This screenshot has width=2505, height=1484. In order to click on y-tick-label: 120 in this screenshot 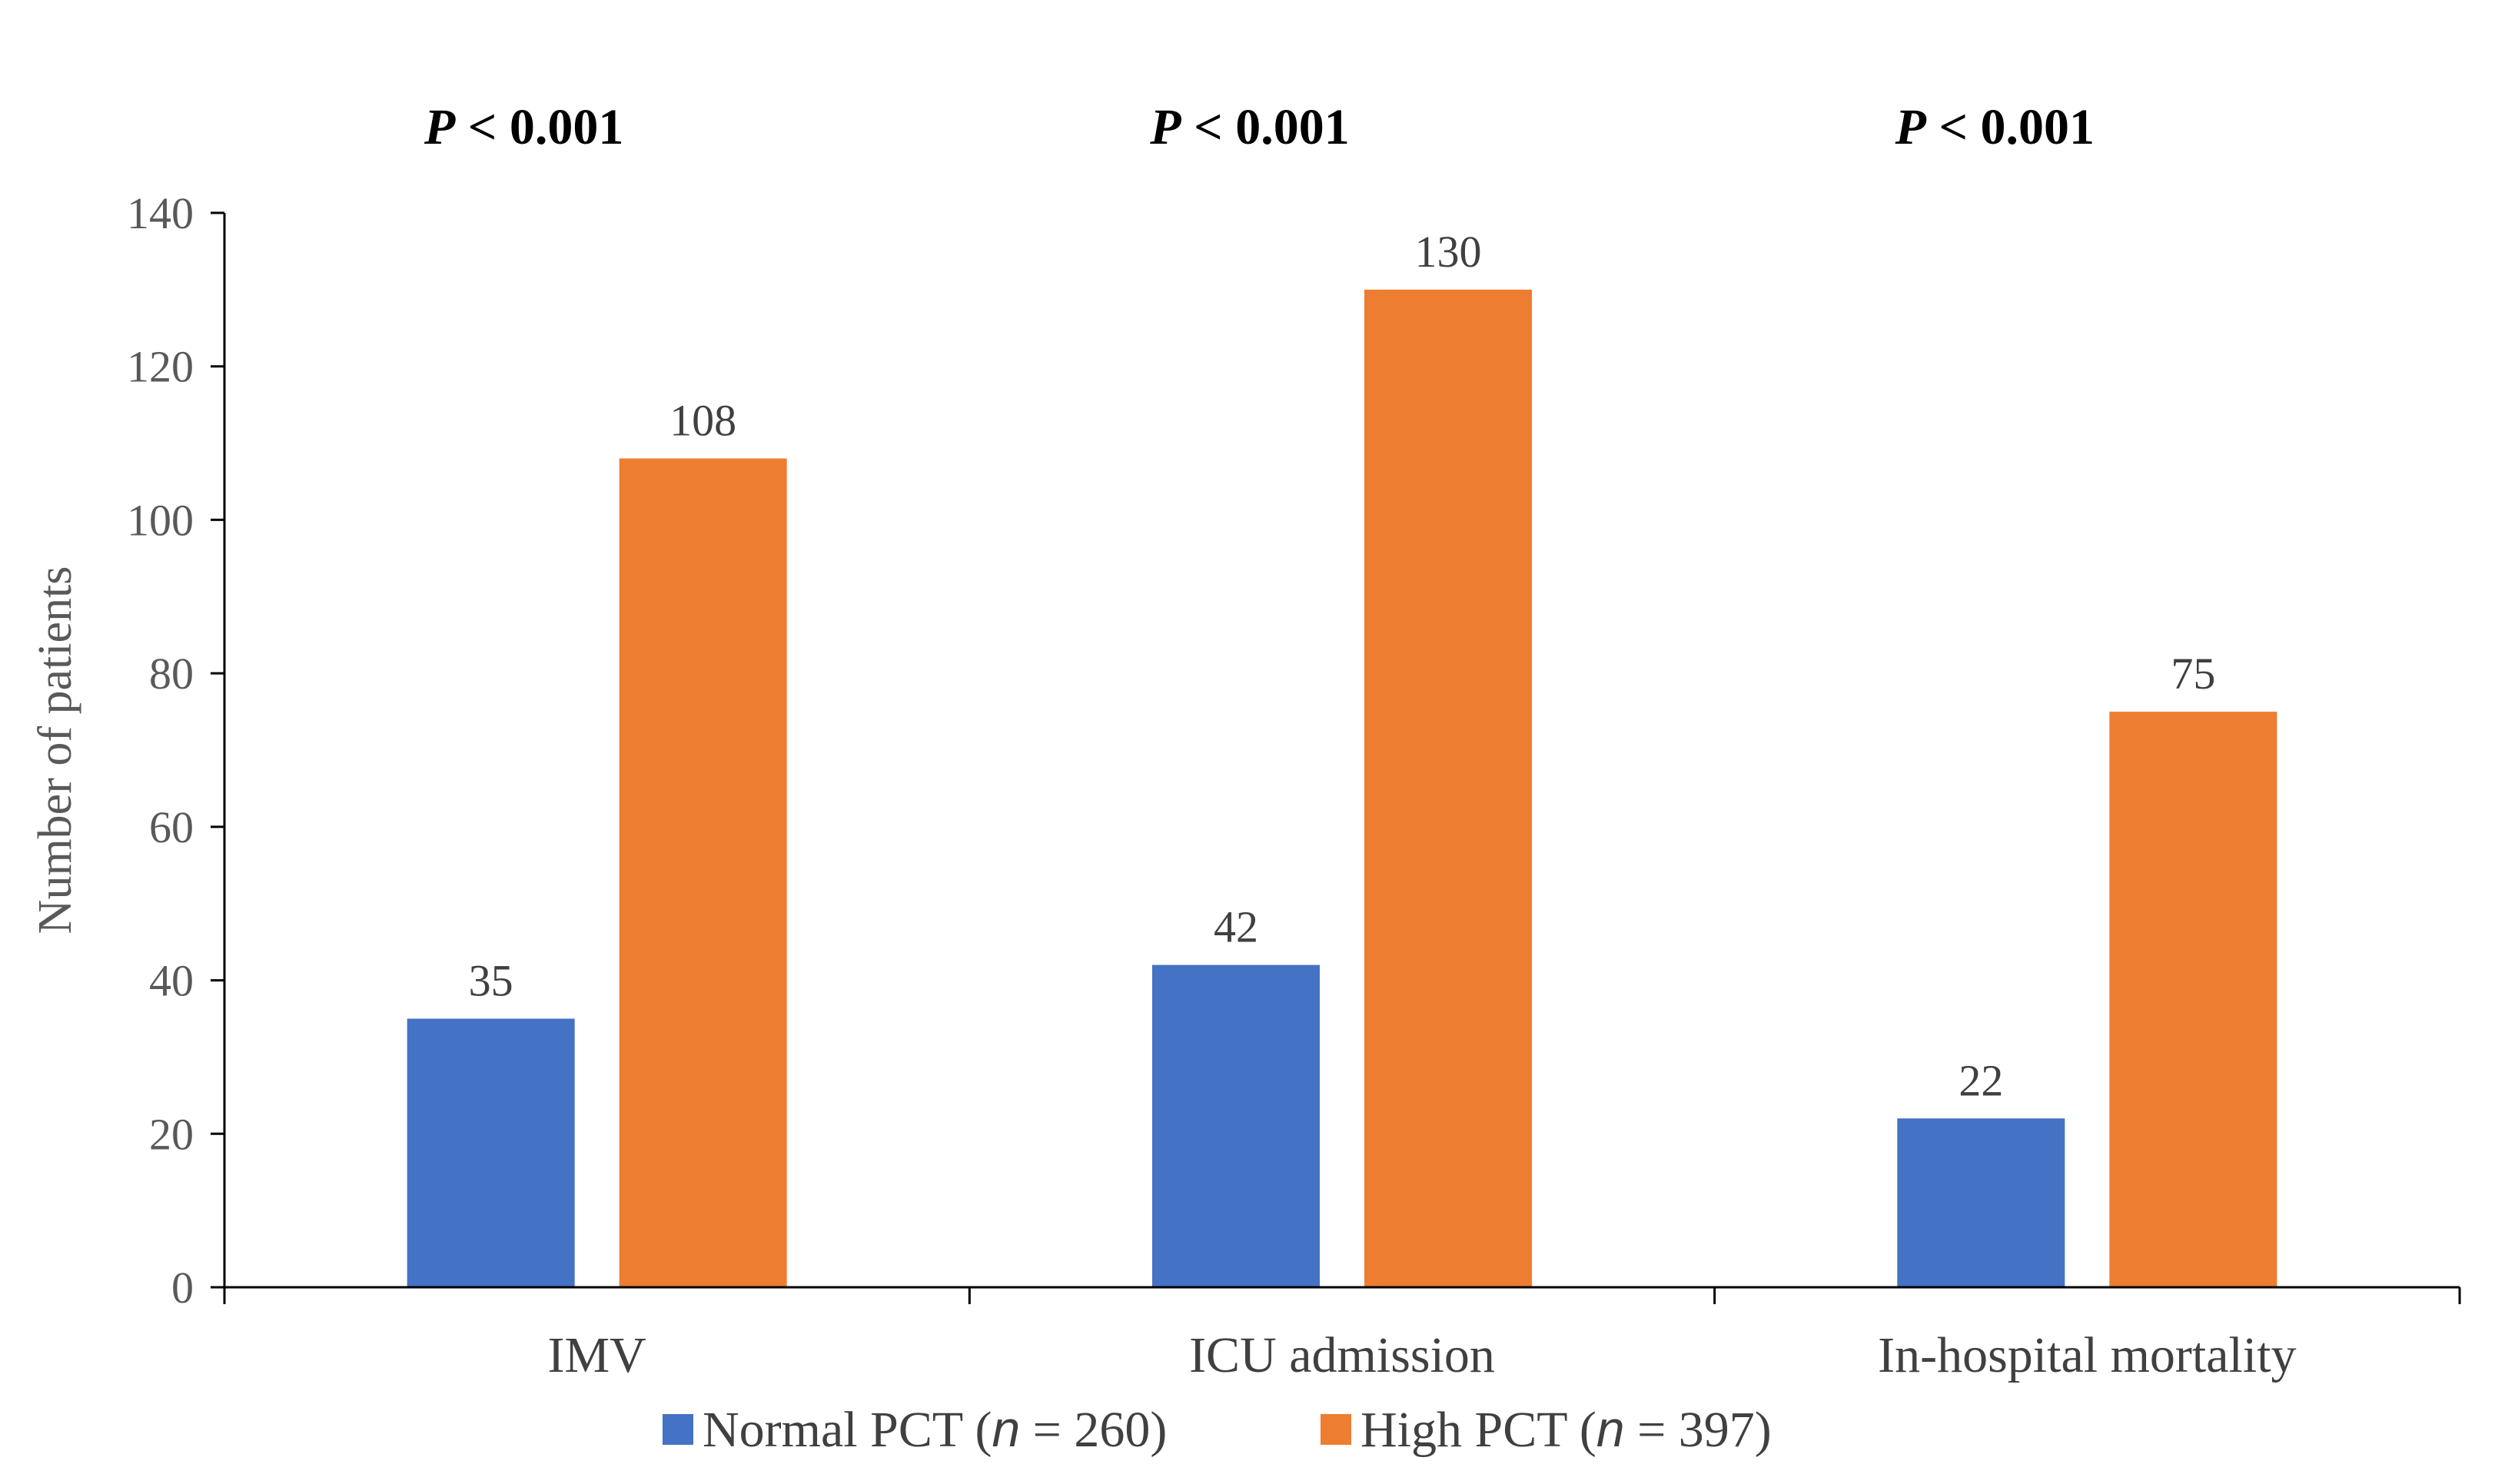, I will do `click(160, 367)`.